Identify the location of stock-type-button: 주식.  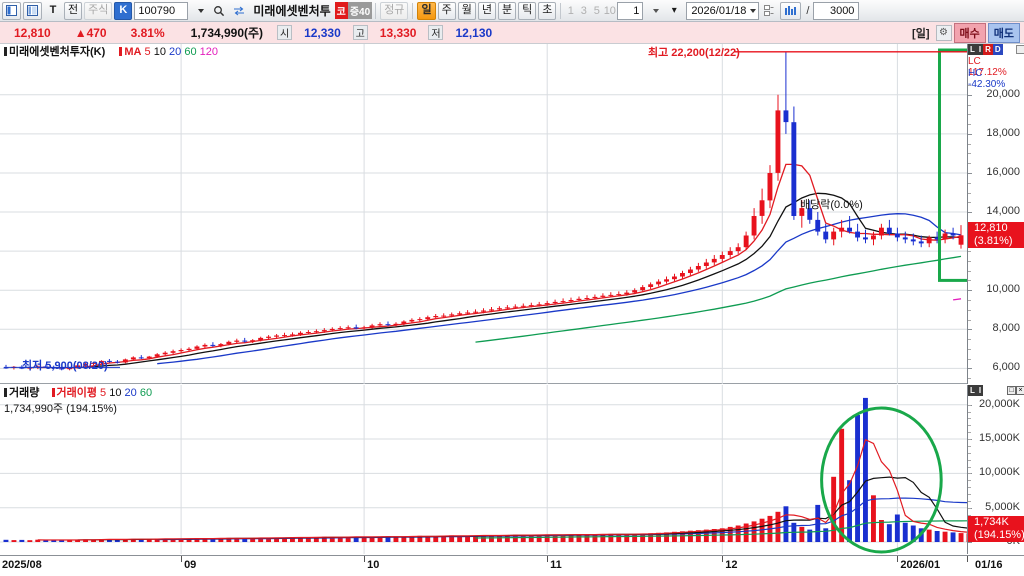
(98, 10).